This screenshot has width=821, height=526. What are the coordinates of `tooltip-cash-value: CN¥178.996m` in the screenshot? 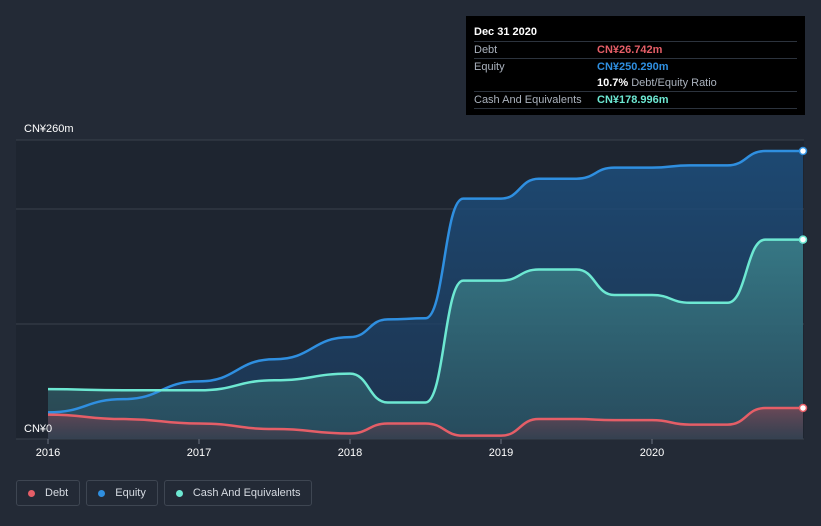 It's located at (633, 100).